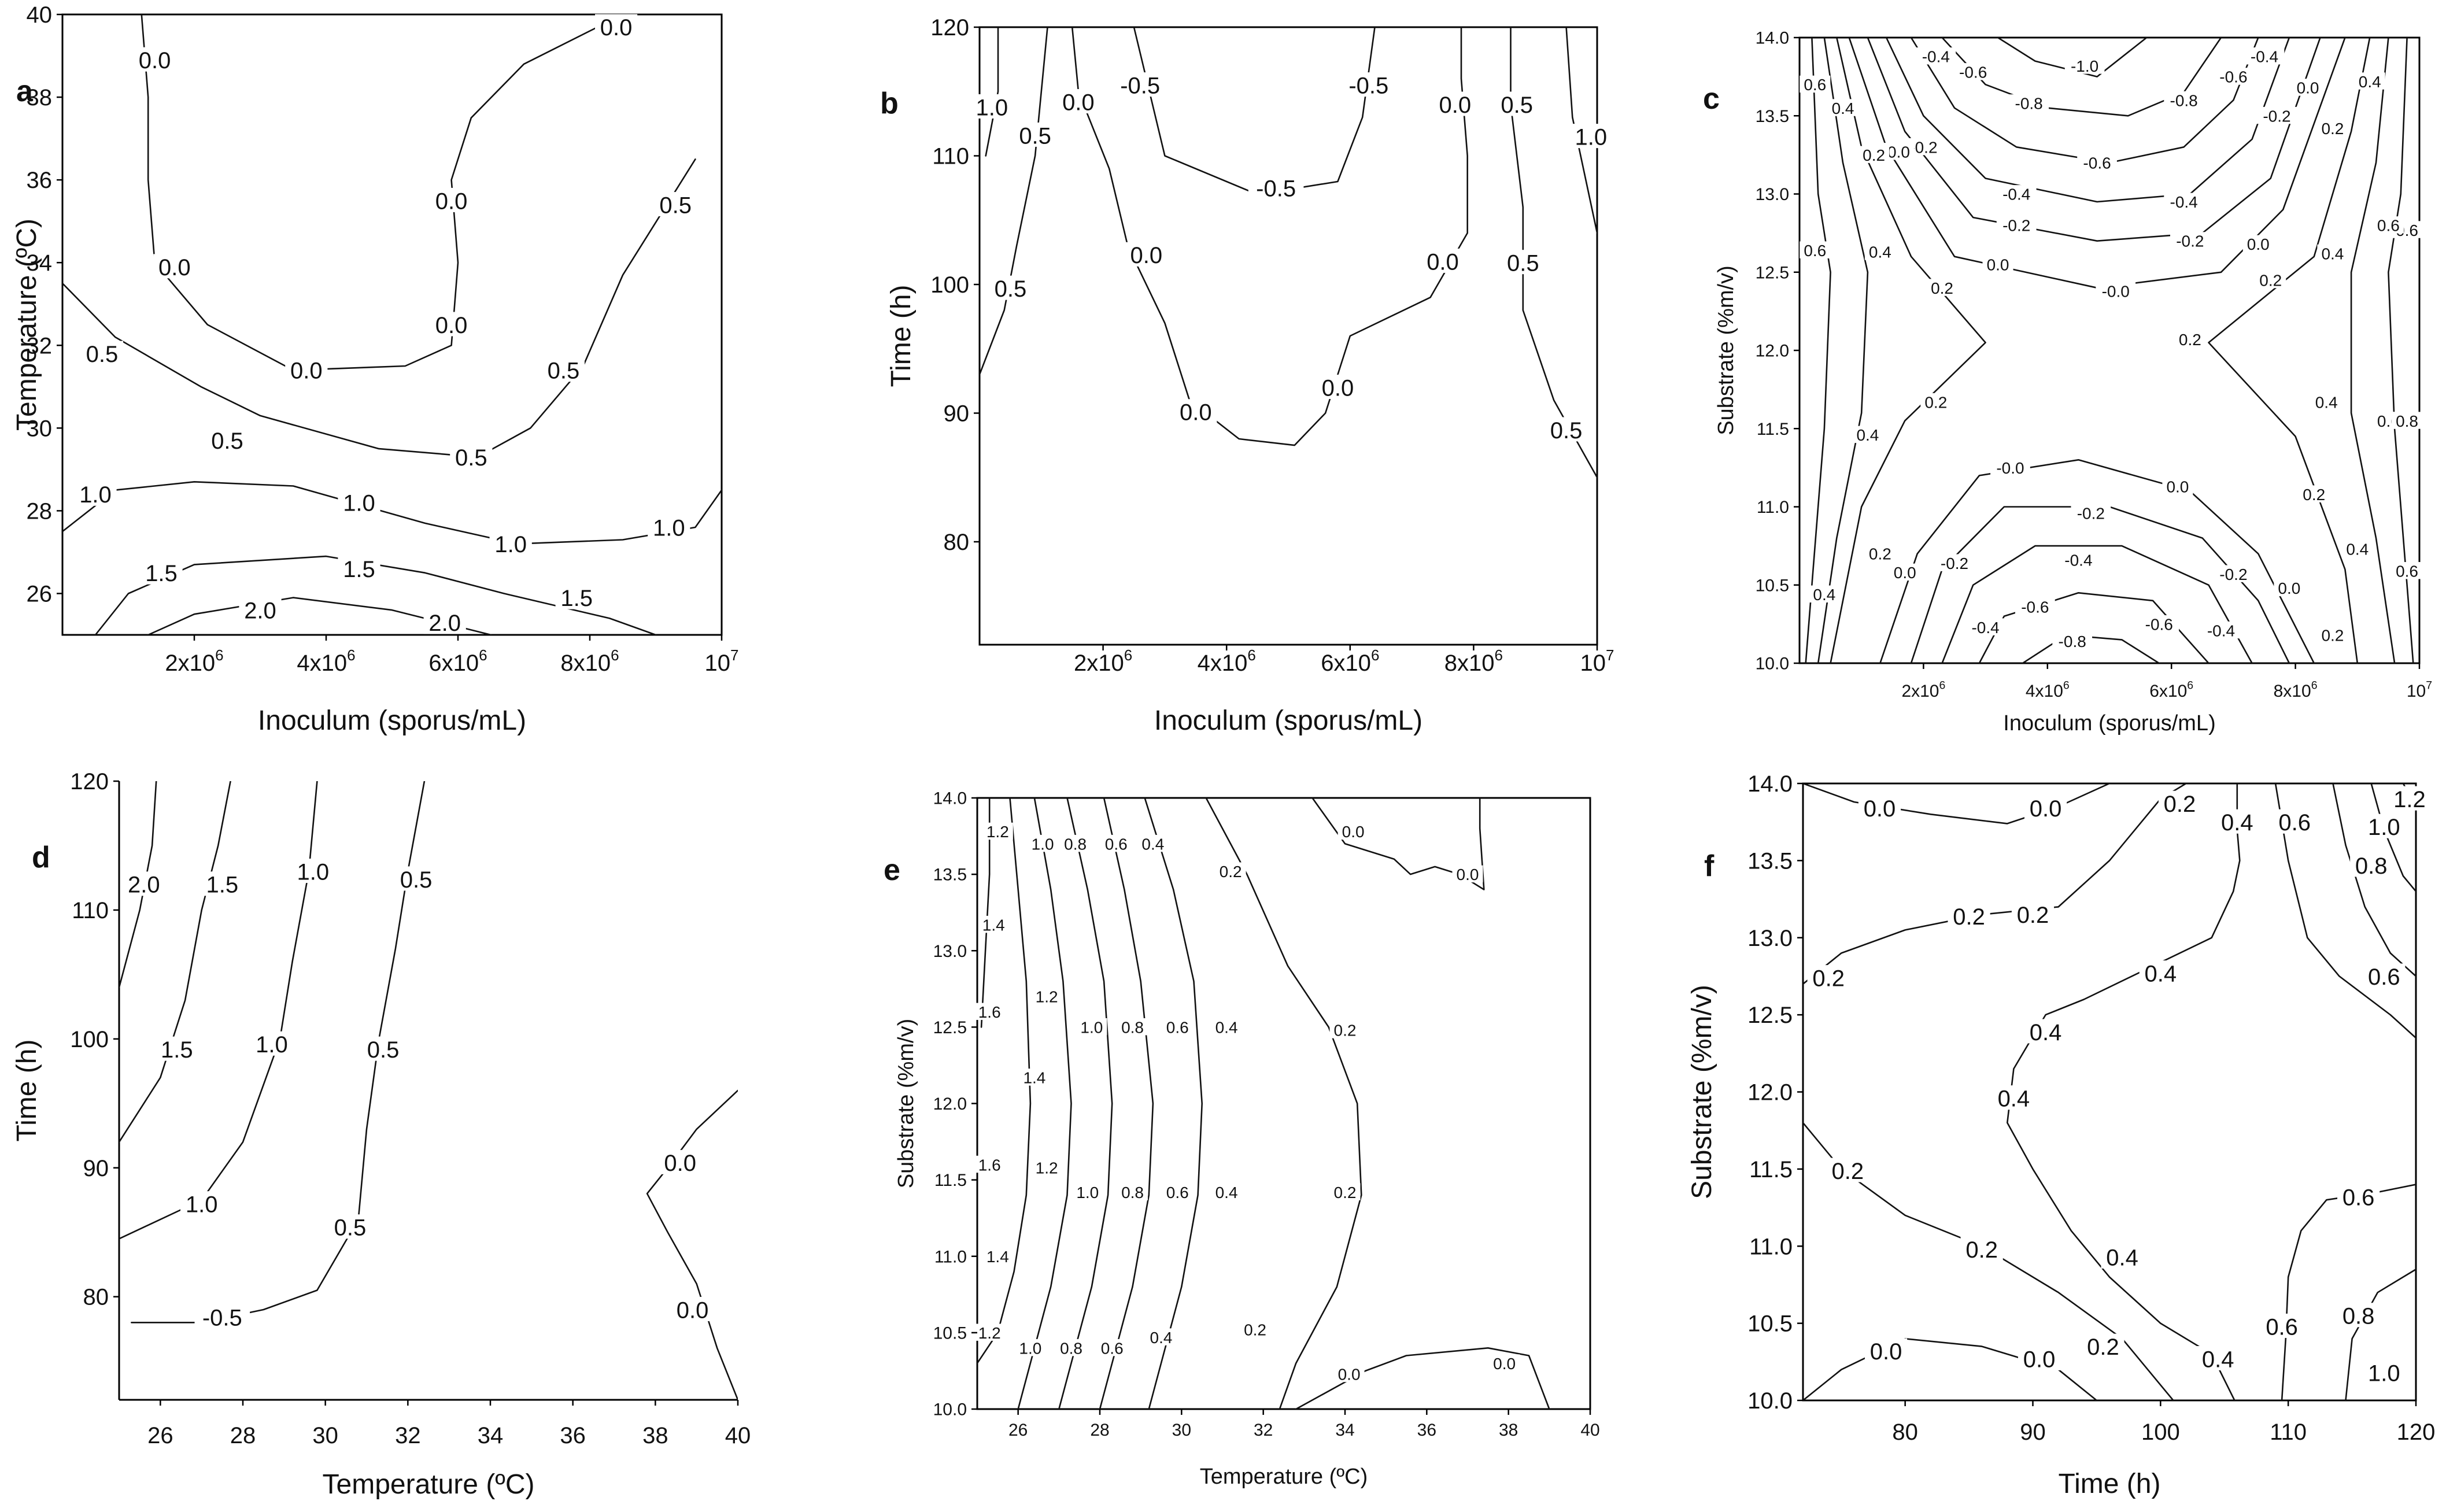  What do you see at coordinates (2429, 685) in the screenshot?
I see `x-tick-exponent: 7` at bounding box center [2429, 685].